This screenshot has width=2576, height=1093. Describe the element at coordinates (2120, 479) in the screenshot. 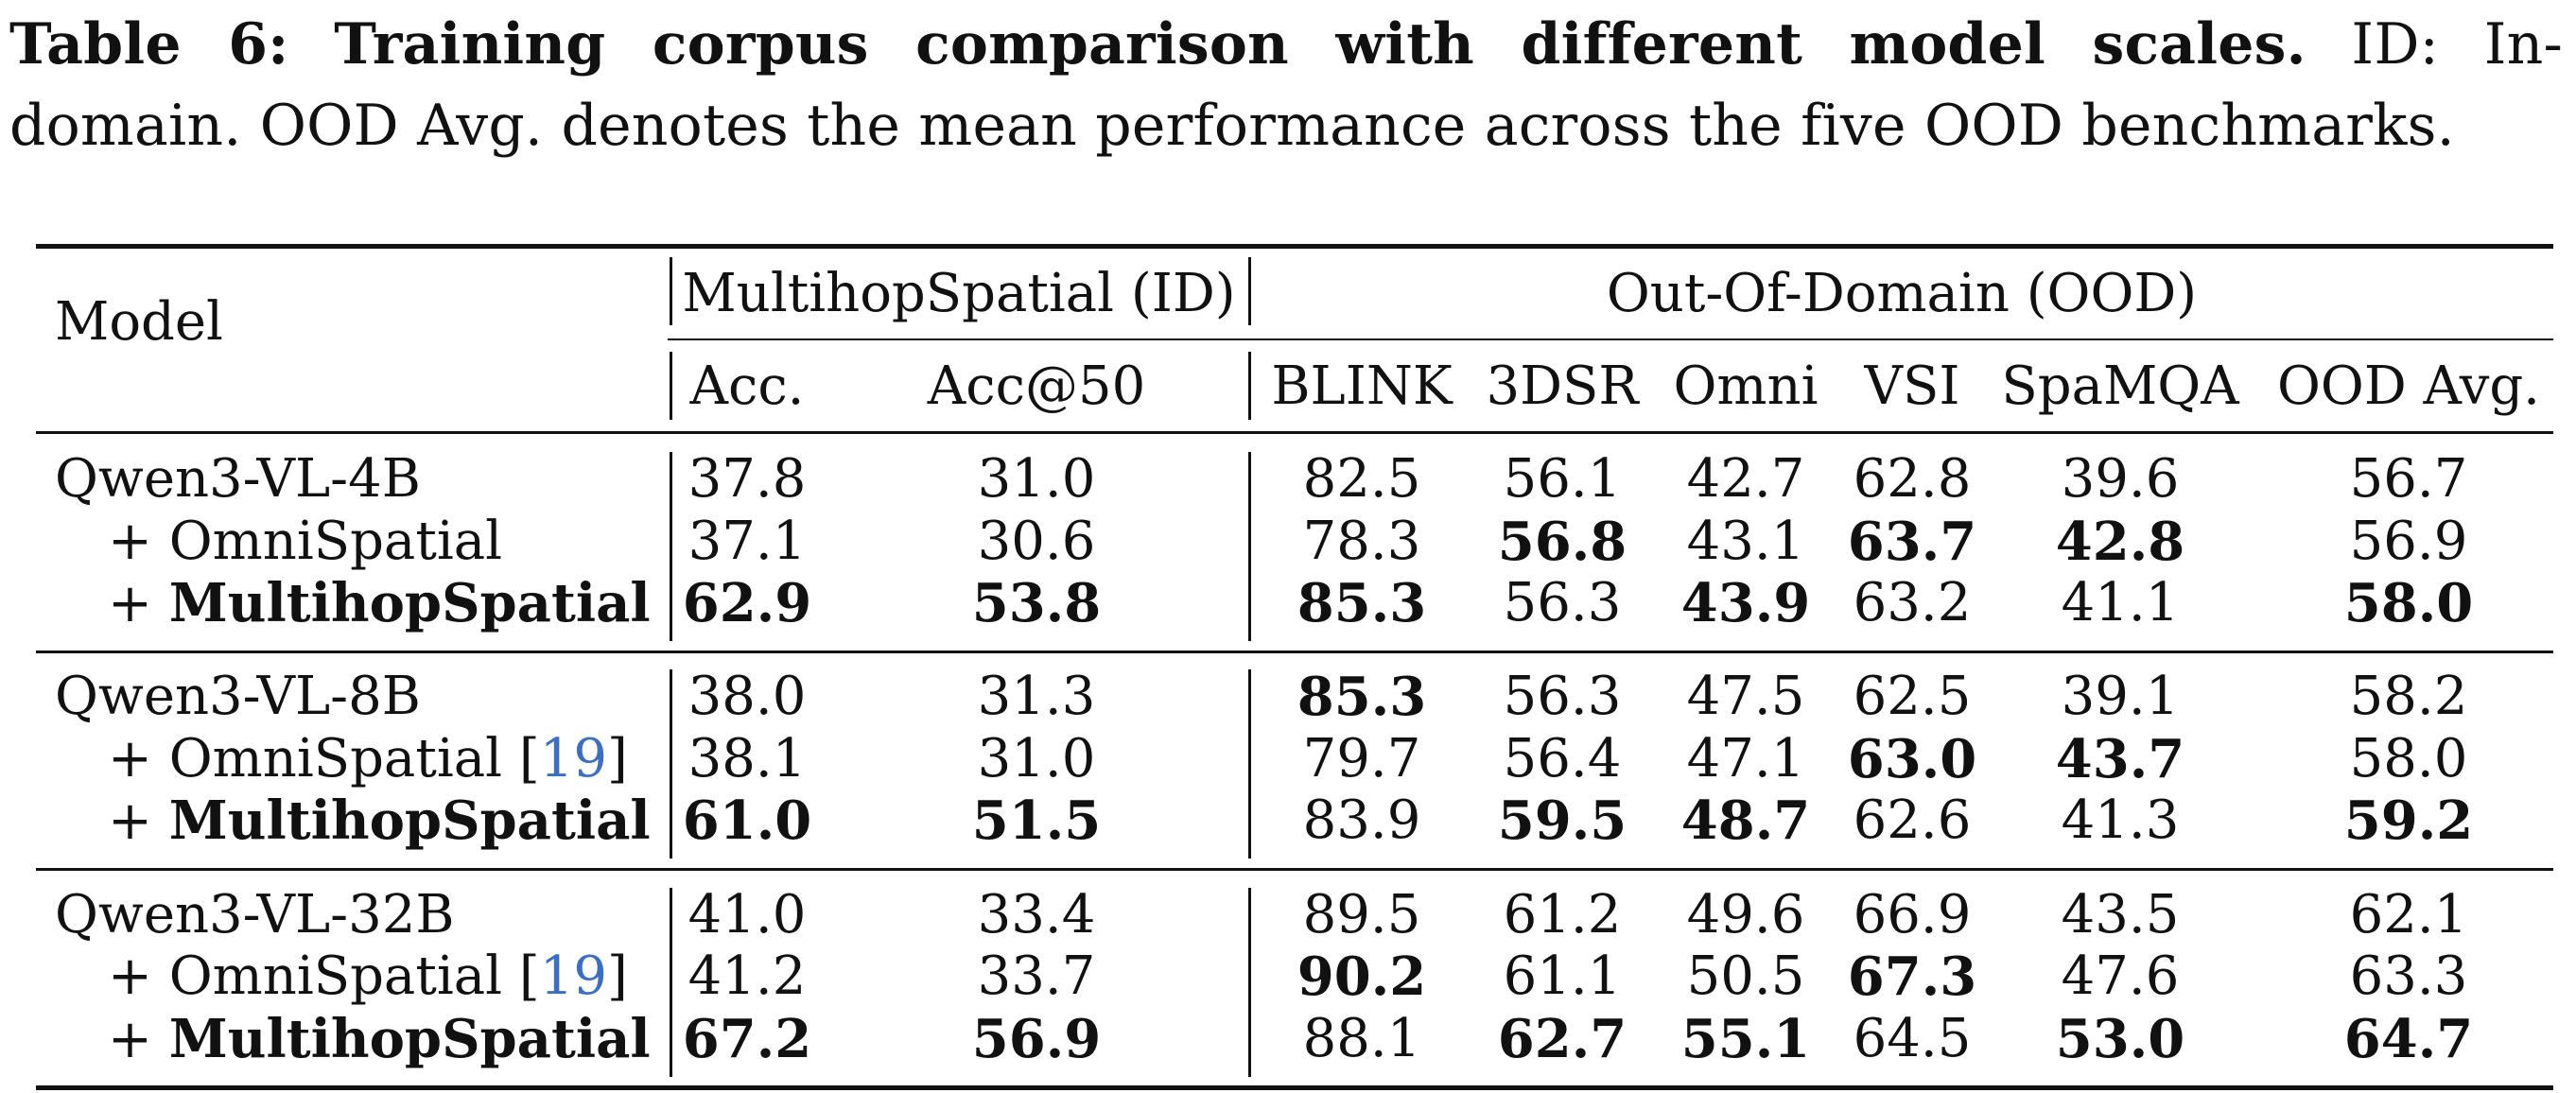

I see `value-cell-spamqa: 39.6` at that location.